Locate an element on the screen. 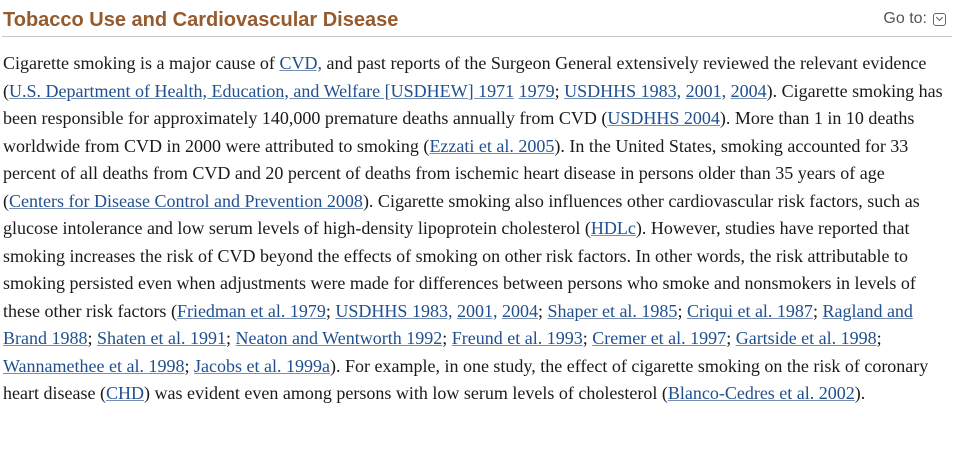 The width and height of the screenshot is (957, 463). citation-link: 1979 is located at coordinates (536, 90).